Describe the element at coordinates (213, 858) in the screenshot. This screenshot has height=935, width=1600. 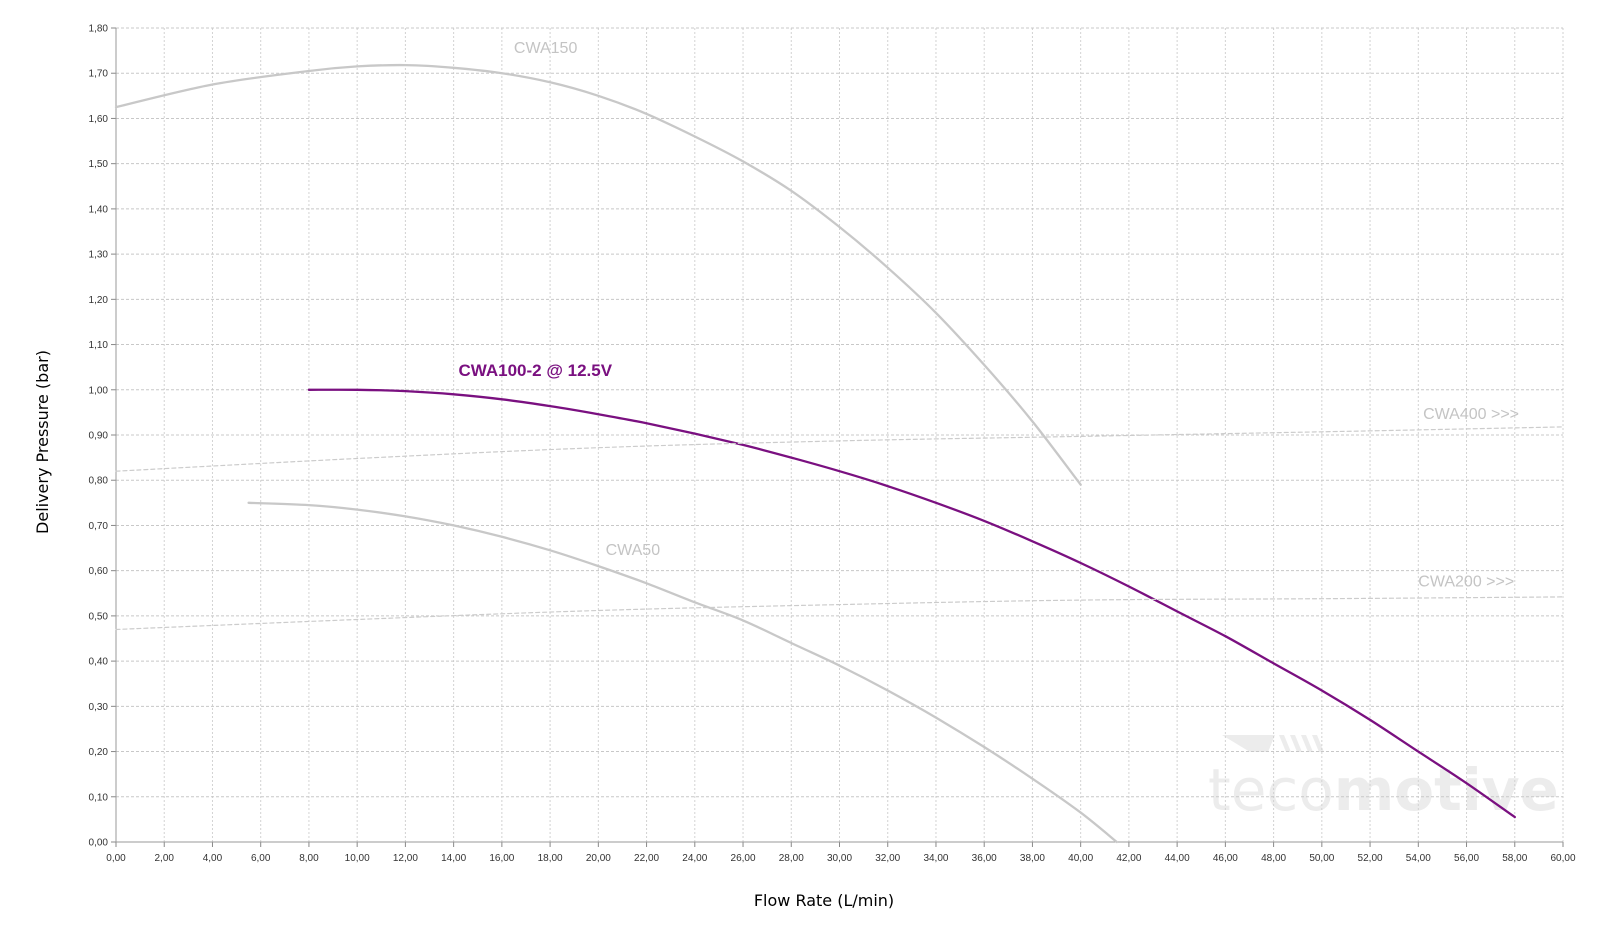
I see `x-tick-label: 4,00` at that location.